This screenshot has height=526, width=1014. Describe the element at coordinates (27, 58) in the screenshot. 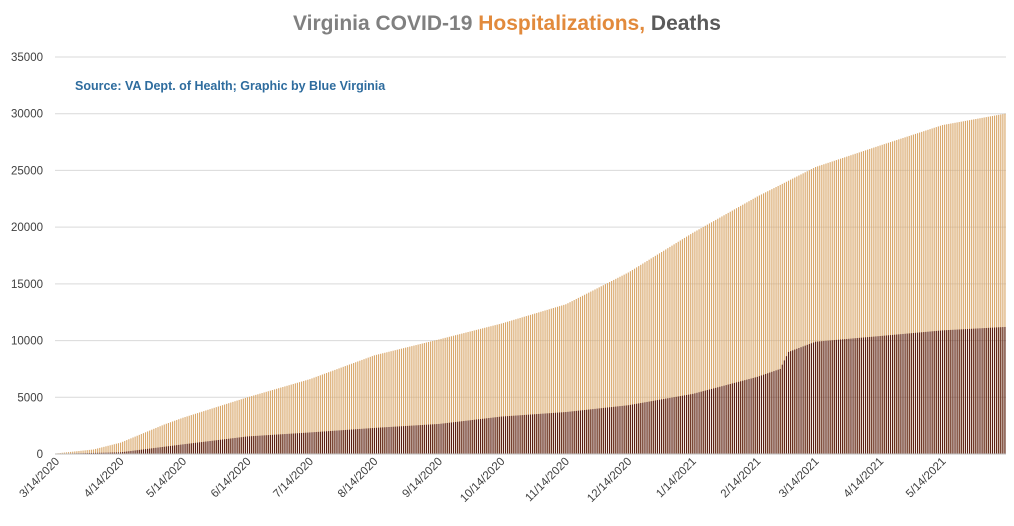

I see `y-tick-label: 35000` at that location.